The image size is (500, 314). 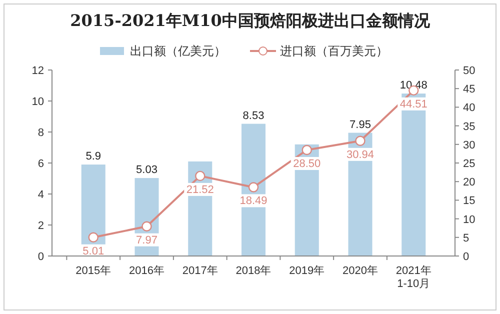 What do you see at coordinates (466, 238) in the screenshot?
I see `y2-tick-label: 5` at bounding box center [466, 238].